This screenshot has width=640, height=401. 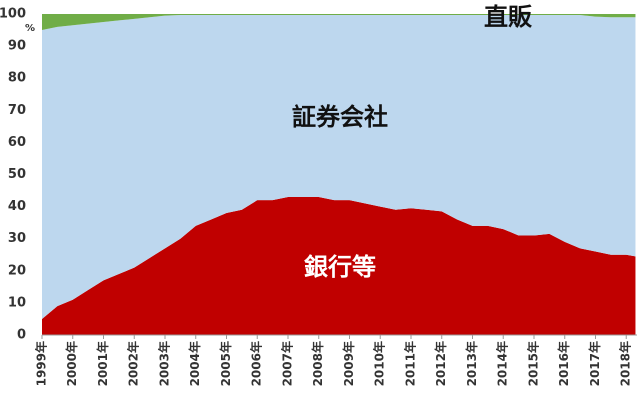 I want to click on x-tick-label: 2003年, so click(x=163, y=363).